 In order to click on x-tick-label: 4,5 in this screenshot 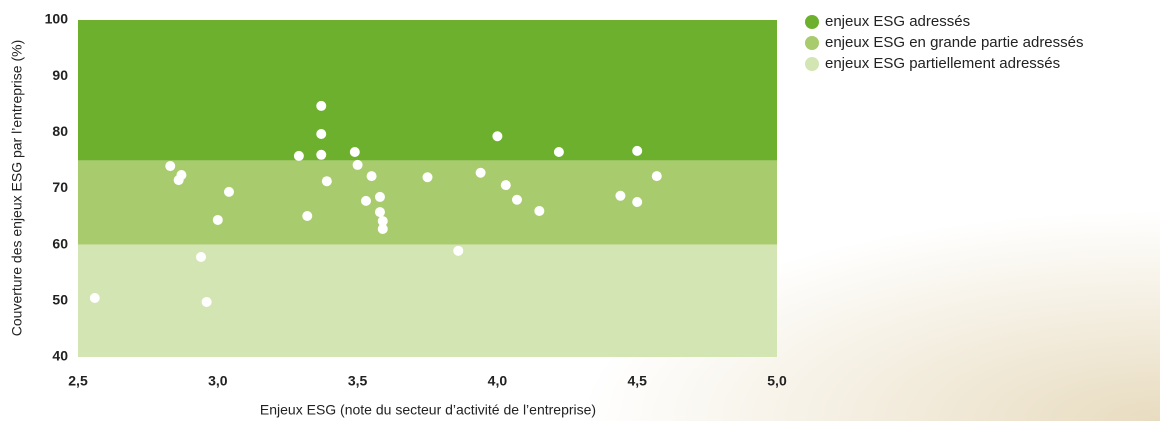, I will do `click(637, 381)`.